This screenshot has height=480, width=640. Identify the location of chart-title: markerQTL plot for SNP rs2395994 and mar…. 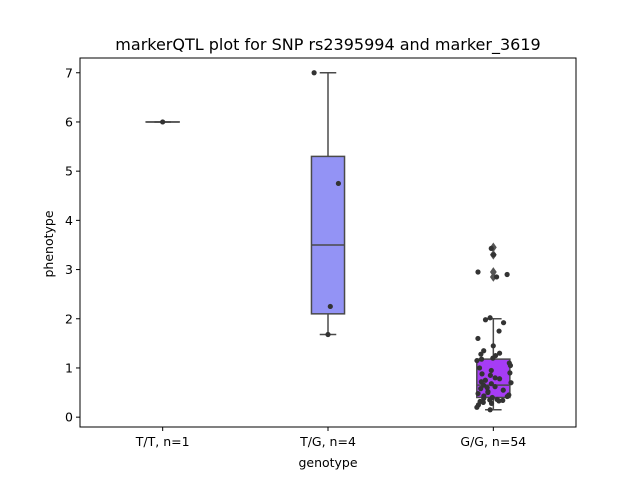
(327, 45).